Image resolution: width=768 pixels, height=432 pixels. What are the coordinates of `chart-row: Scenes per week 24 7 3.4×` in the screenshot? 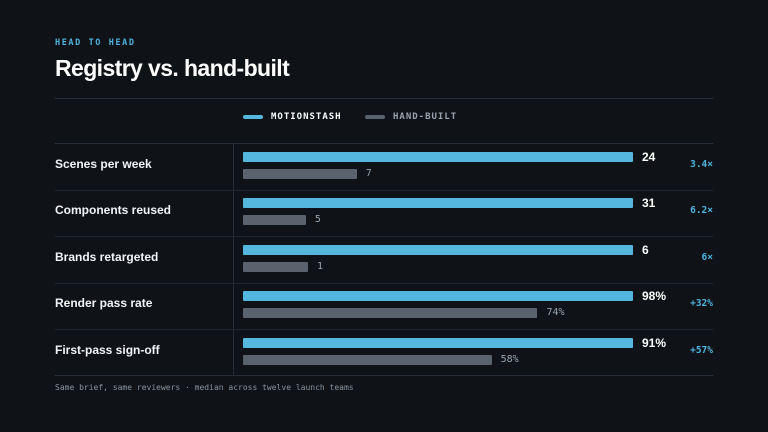 It's located at (384, 167).